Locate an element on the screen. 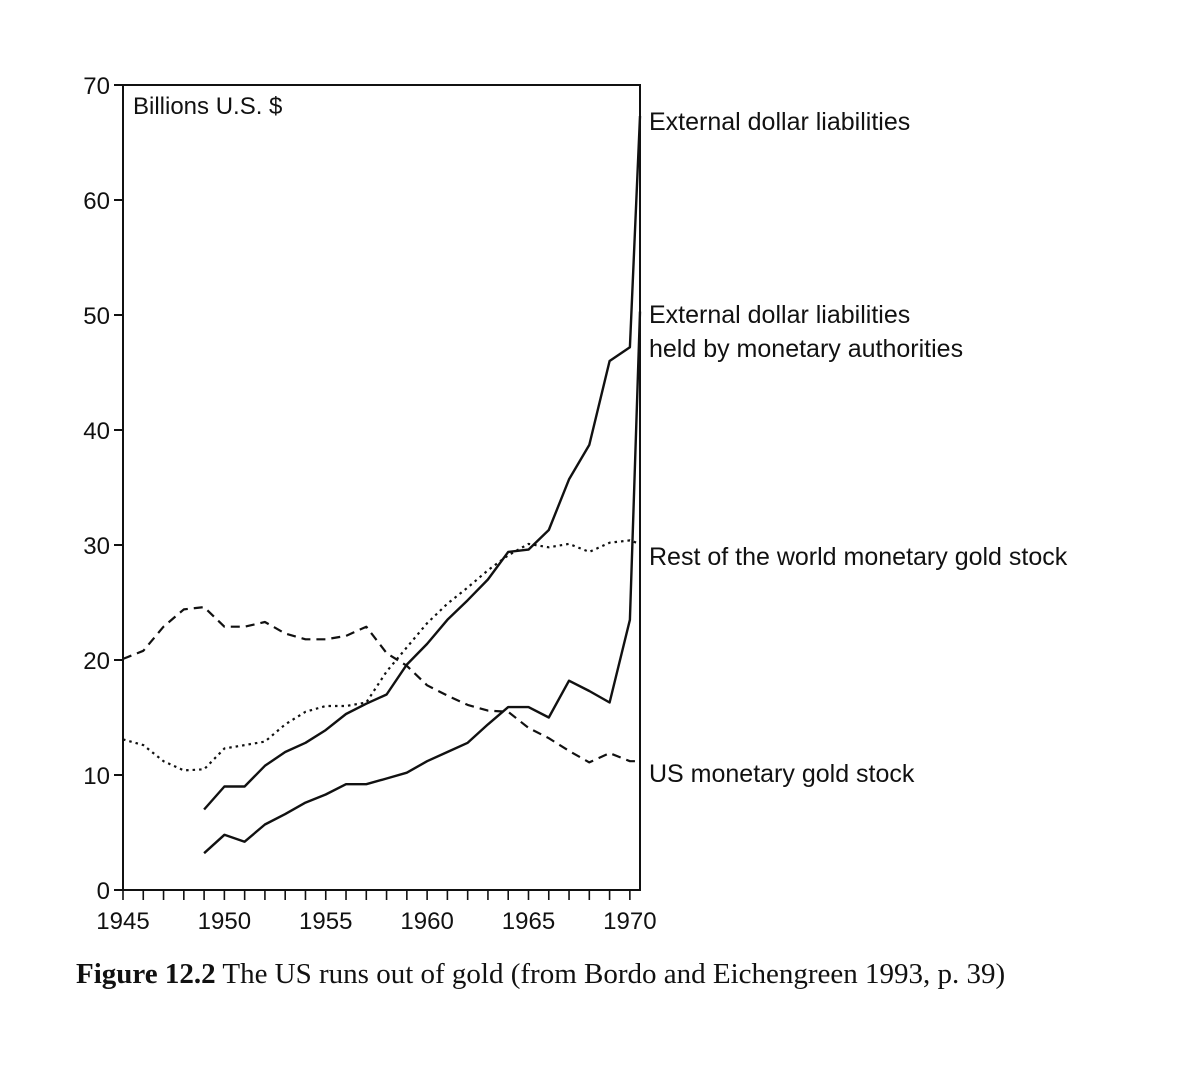 Image resolution: width=1194 pixels, height=1066 pixels. y-tick-label: 70 is located at coordinates (96, 86).